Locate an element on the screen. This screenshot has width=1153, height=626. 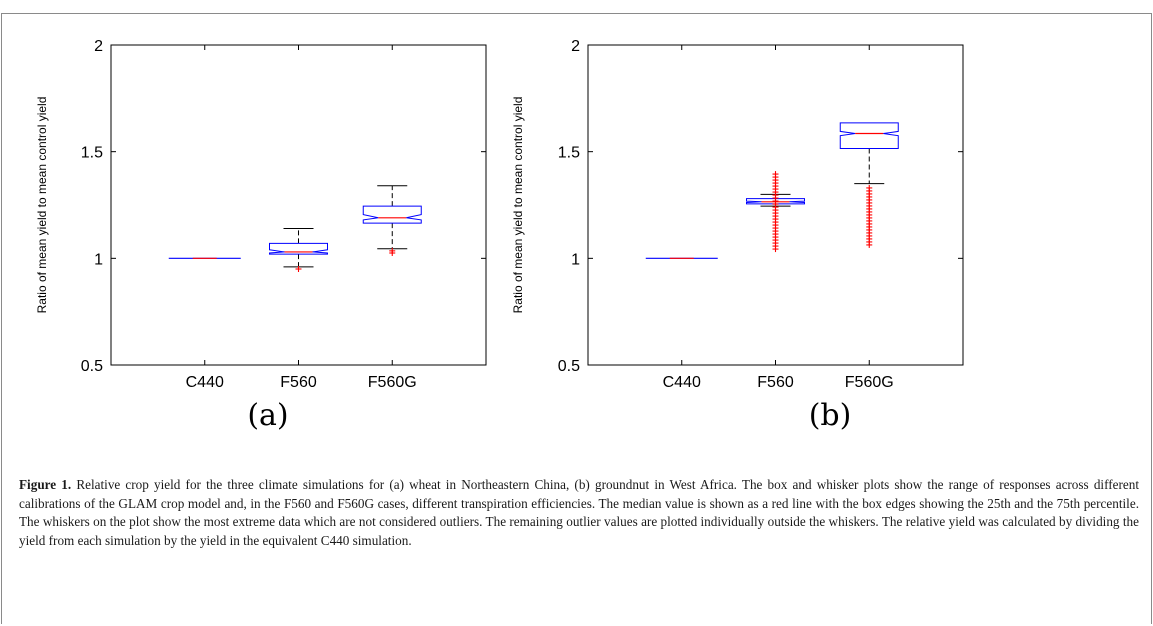
caption-label: Figure 1. is located at coordinates (45, 484).